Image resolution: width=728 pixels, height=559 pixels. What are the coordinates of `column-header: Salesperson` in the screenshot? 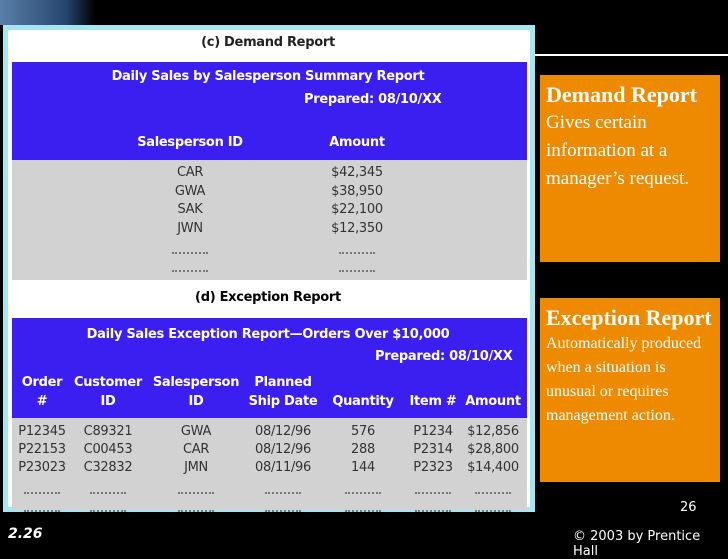 It's located at (196, 382).